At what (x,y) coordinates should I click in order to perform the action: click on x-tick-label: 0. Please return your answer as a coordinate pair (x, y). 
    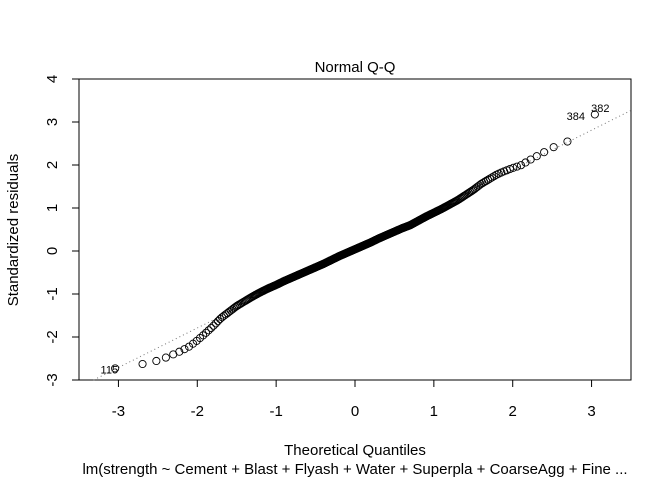
    Looking at the image, I should click on (355, 411).